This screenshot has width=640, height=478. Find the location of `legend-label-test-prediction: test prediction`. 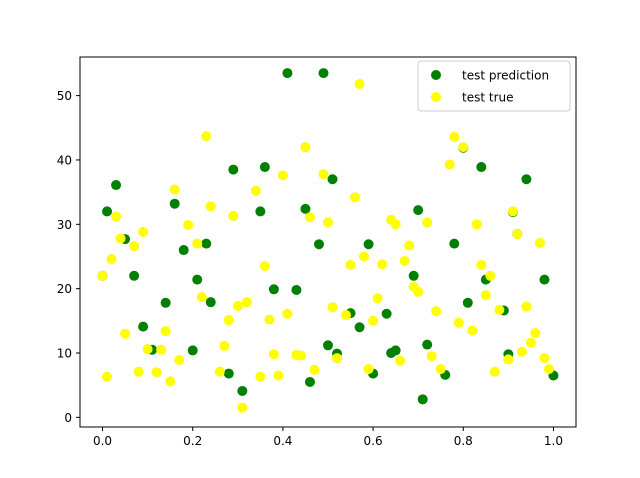

legend-label-test-prediction: test prediction is located at coordinates (505, 76).